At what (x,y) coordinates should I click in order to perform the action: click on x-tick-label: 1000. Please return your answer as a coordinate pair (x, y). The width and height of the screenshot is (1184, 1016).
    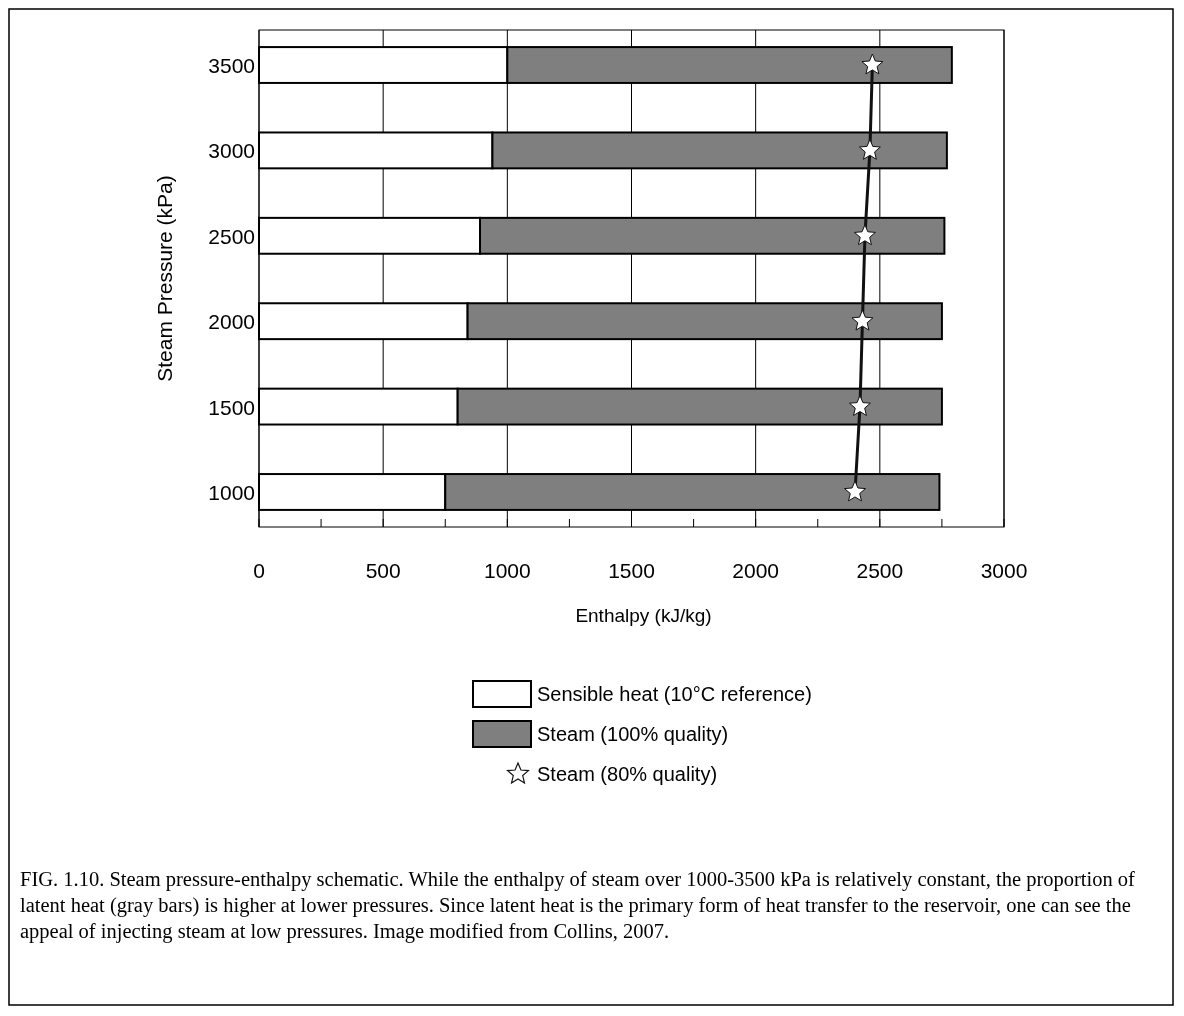
    Looking at the image, I should click on (507, 570).